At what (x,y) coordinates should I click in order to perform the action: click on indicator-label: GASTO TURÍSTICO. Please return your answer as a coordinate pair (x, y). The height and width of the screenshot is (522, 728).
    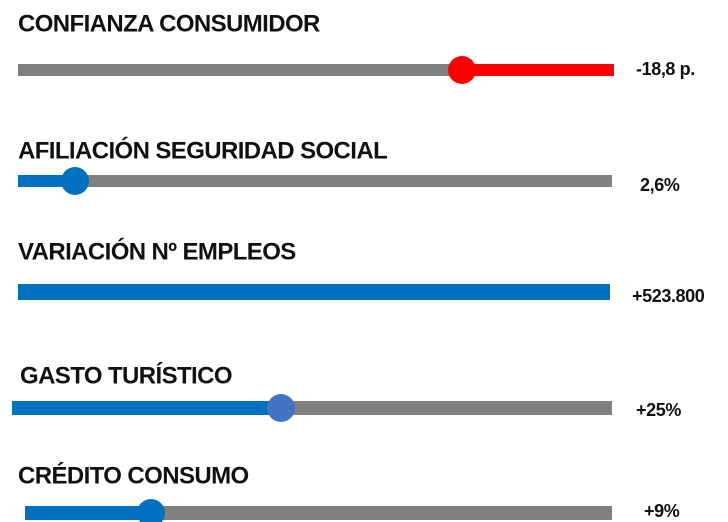
    Looking at the image, I should click on (126, 375).